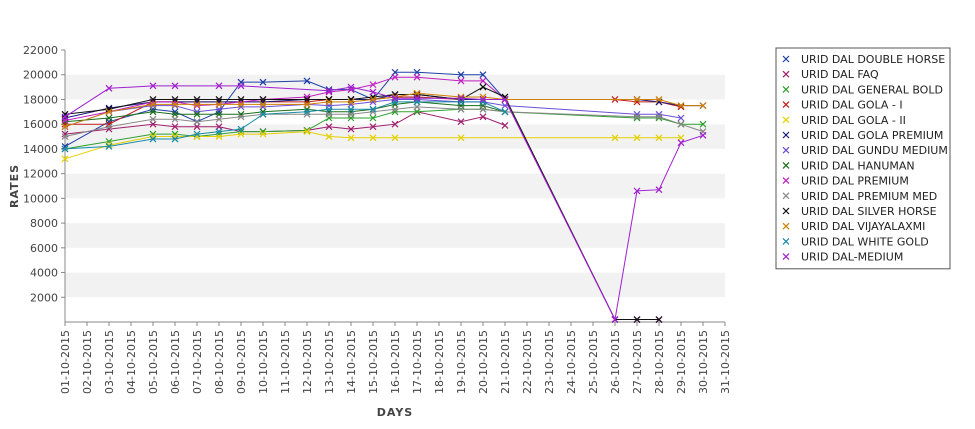 Image resolution: width=975 pixels, height=429 pixels. Describe the element at coordinates (840, 74) in the screenshot. I see `legend-label: URID DAL FAQ` at that location.